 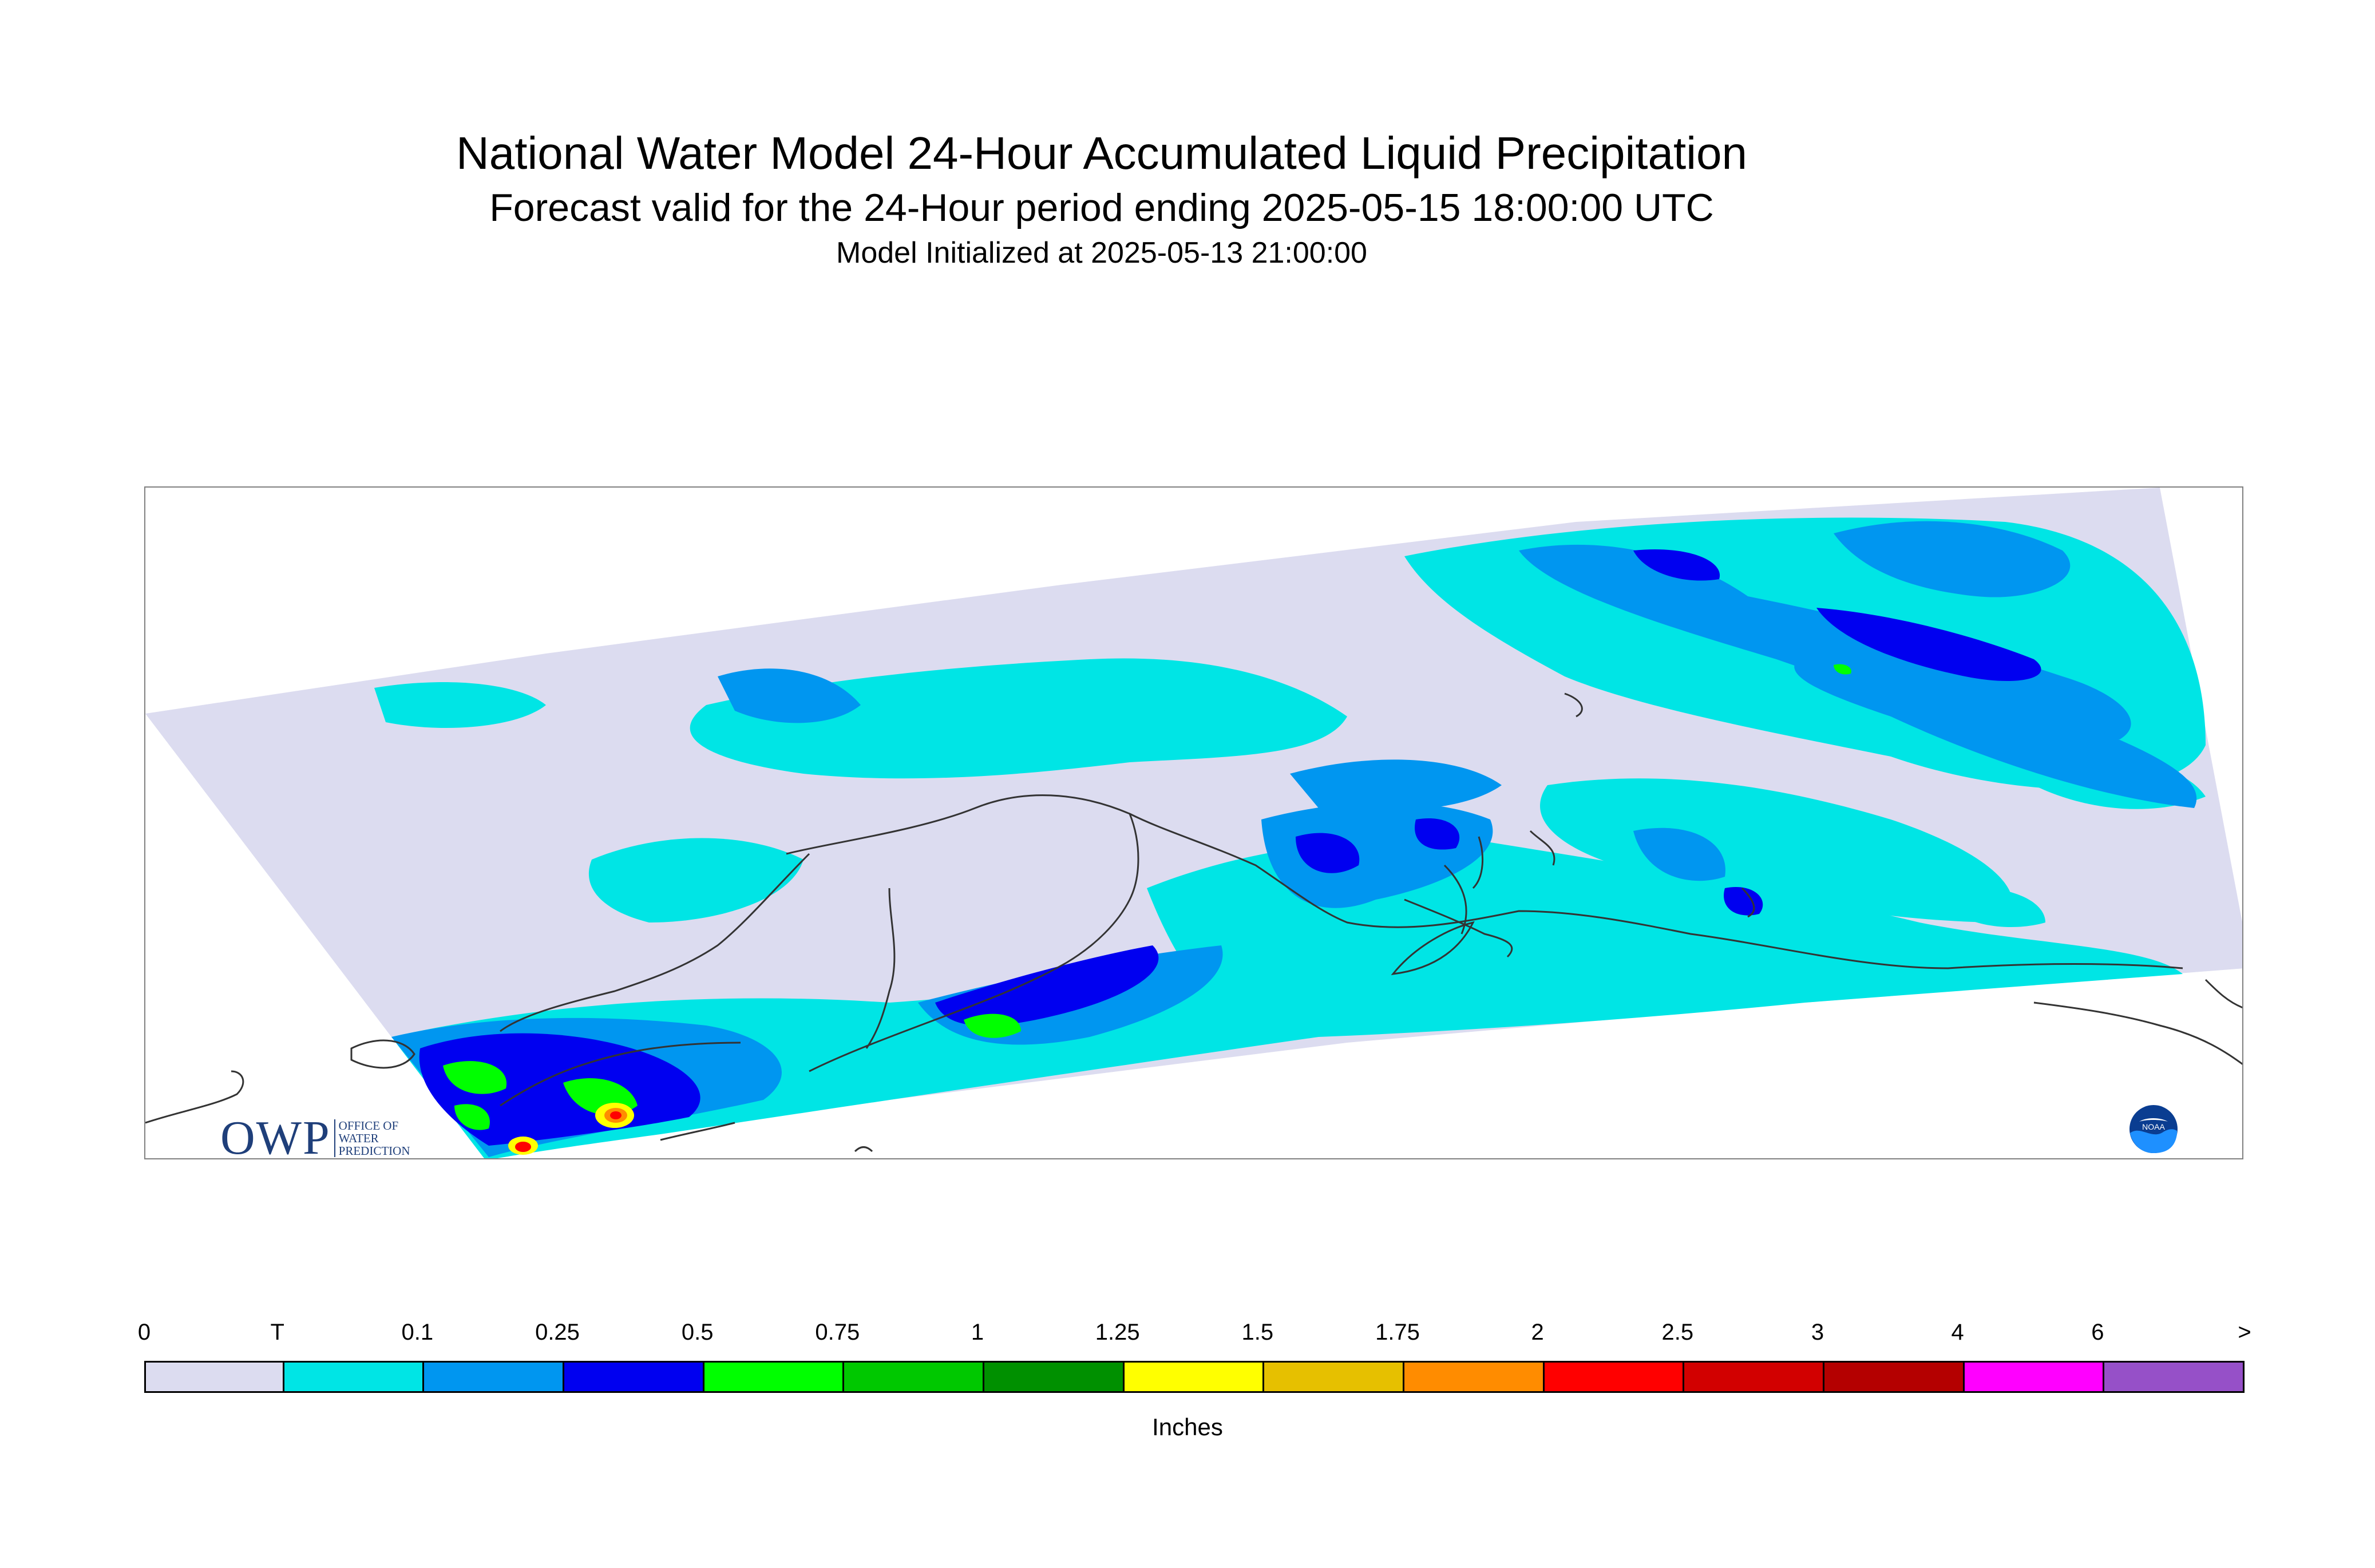 What do you see at coordinates (1398, 1332) in the screenshot?
I see `legend-tick-label-9: 1.75` at bounding box center [1398, 1332].